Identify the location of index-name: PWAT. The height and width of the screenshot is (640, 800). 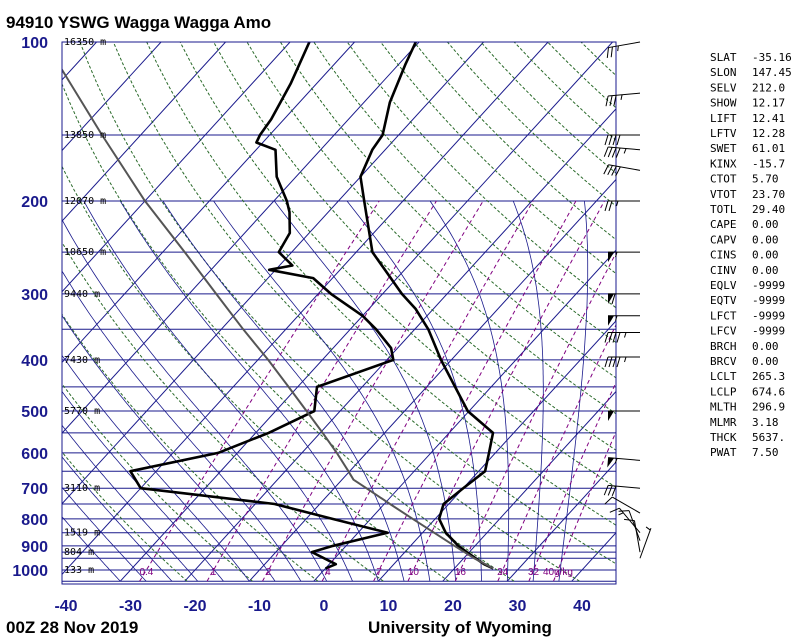
(723, 452).